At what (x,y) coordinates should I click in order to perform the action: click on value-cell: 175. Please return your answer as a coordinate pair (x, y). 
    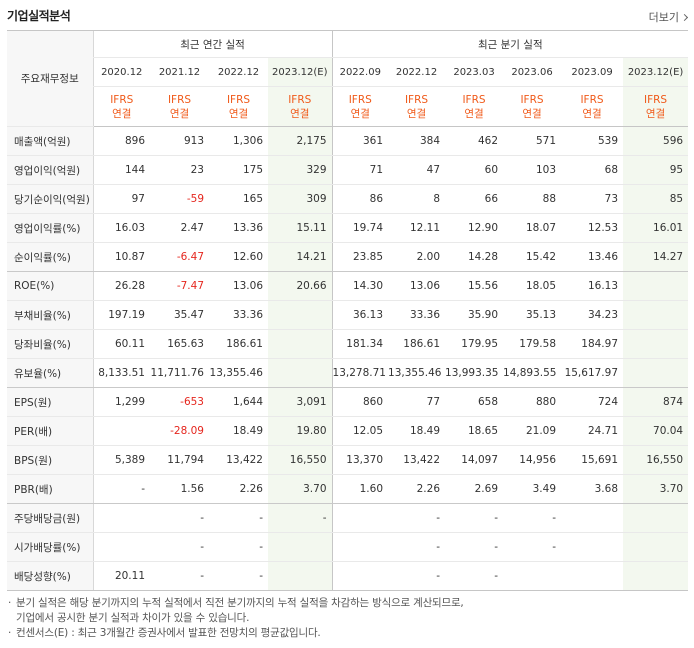
    Looking at the image, I should click on (238, 170).